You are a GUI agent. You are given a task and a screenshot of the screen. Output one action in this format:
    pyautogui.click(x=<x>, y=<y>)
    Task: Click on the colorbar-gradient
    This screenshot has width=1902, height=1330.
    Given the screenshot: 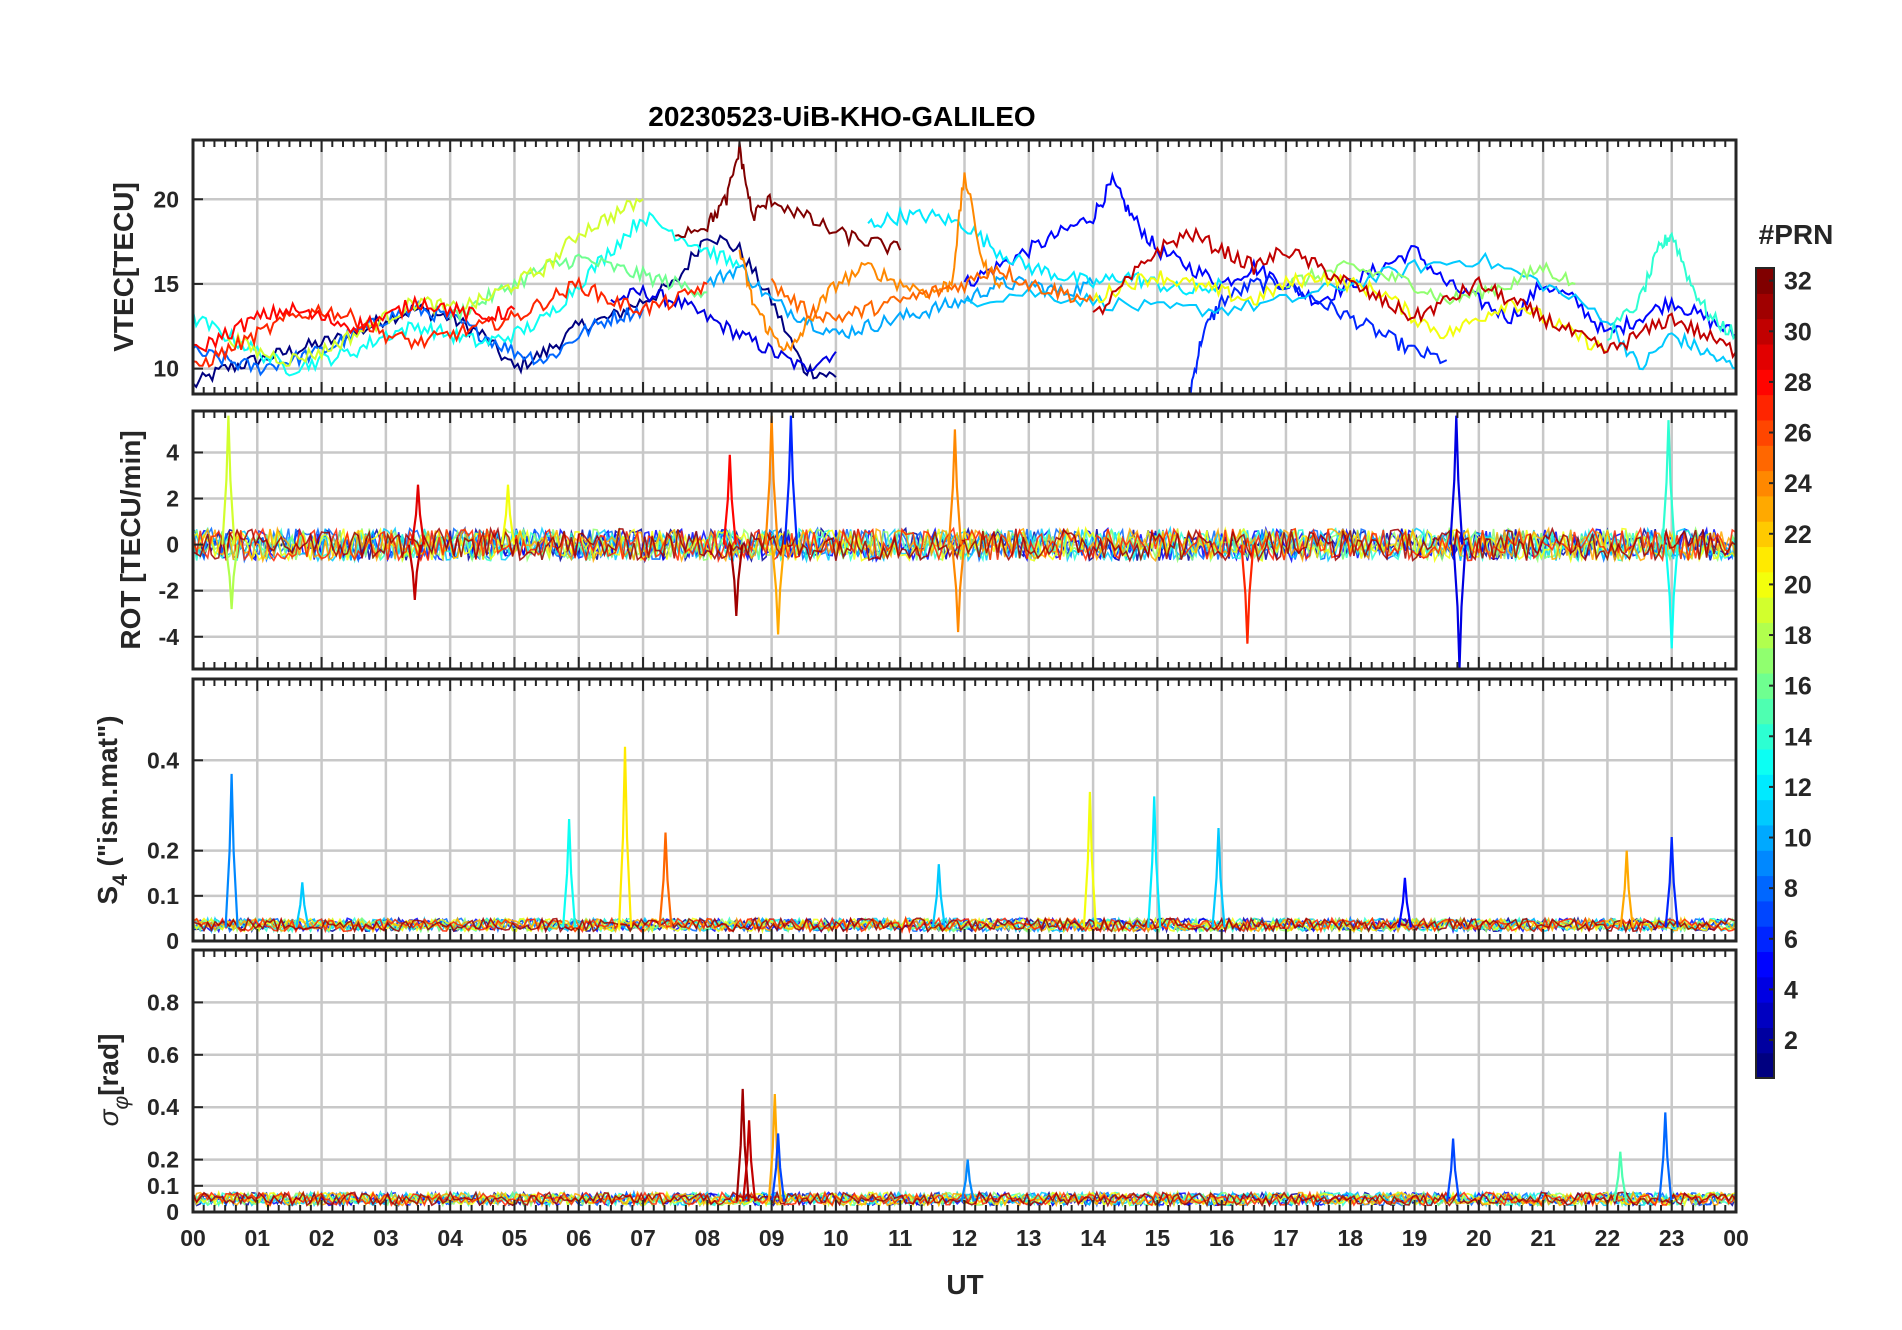 What is the action you would take?
    pyautogui.click(x=1765, y=673)
    